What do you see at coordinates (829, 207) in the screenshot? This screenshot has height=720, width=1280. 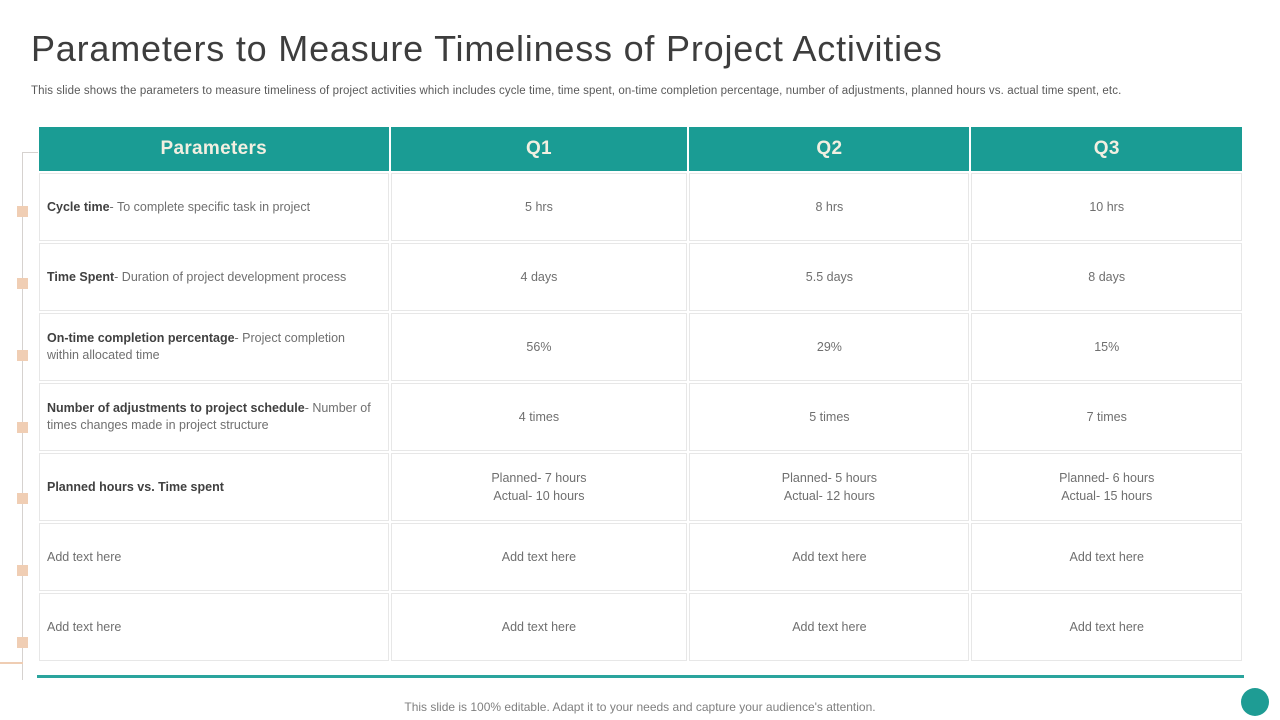 I see `value-cell-q2: 8 hrs` at bounding box center [829, 207].